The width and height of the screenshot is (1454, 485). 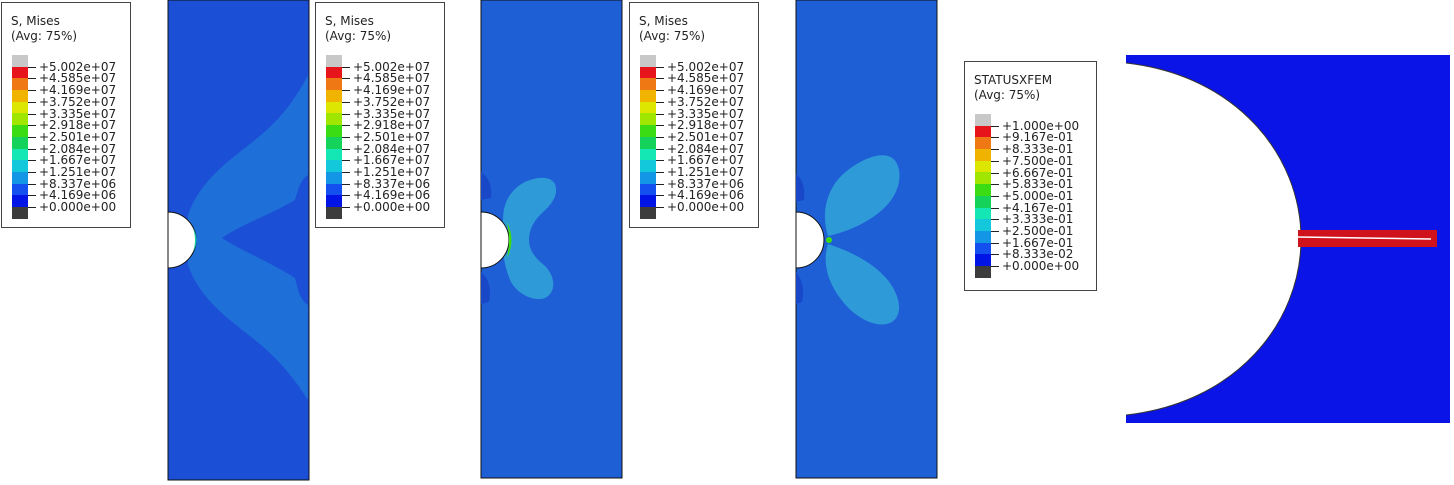 I want to click on legend-tick-label: +8.333e-01, so click(x=1038, y=149).